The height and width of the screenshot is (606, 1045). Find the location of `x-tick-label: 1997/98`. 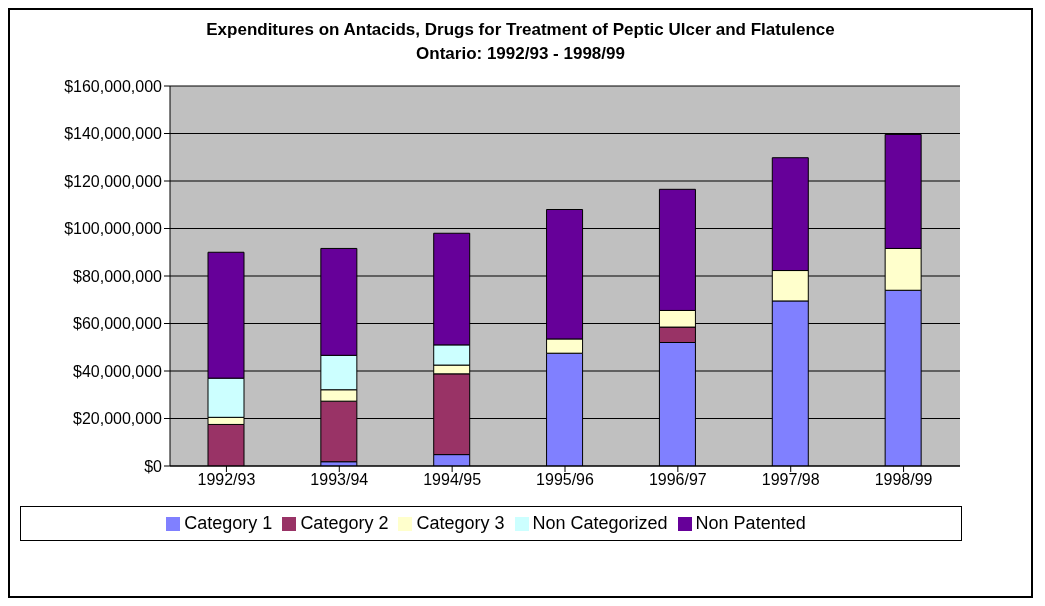

x-tick-label: 1997/98 is located at coordinates (790, 480).